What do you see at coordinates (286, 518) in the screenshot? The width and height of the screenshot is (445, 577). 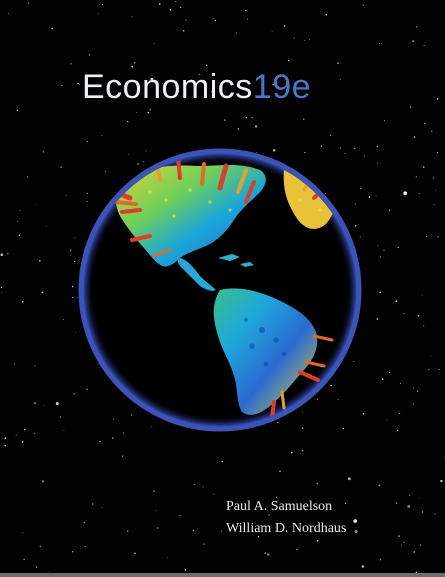 I see `author-list: Paul A. Samuelson William D. Nordhaus` at bounding box center [286, 518].